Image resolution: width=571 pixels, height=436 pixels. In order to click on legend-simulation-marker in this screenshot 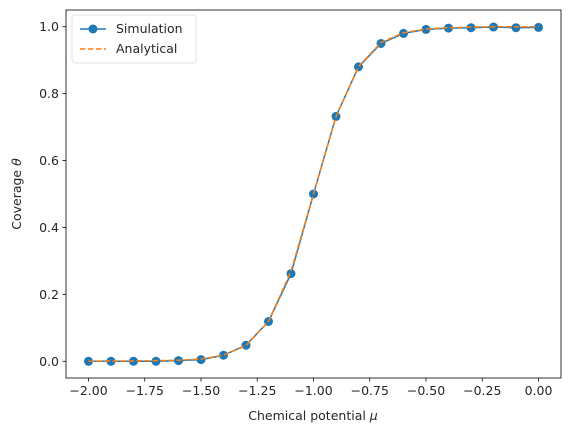, I will do `click(93, 29)`.